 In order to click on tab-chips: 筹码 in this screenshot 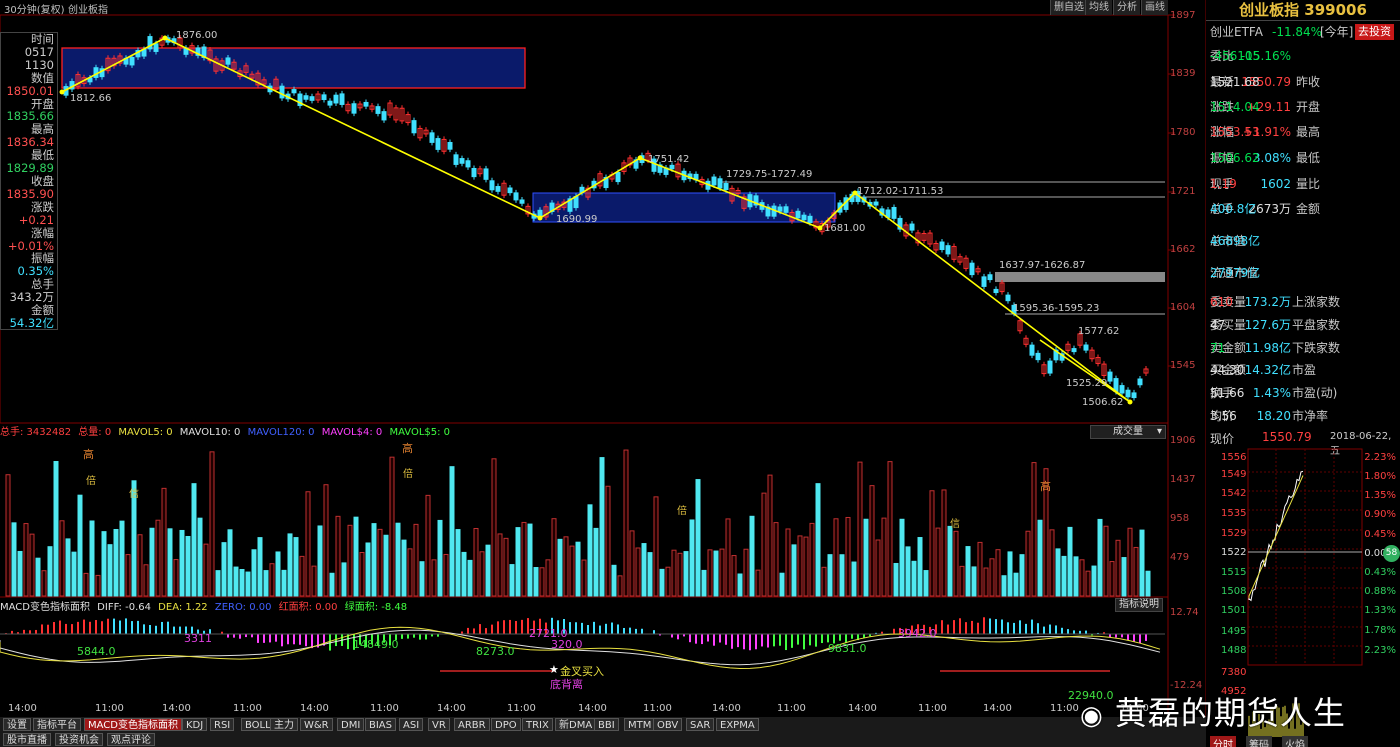, I will do `click(1259, 741)`.